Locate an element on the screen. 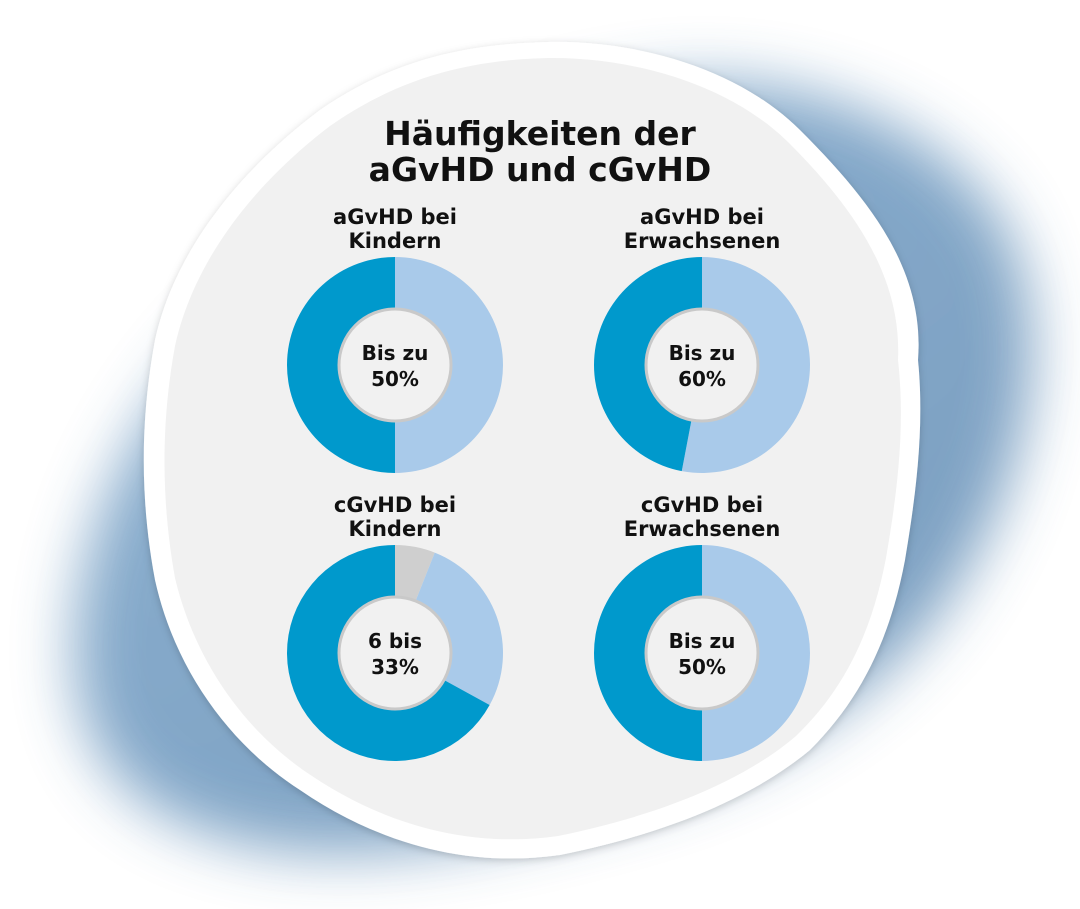  title-line-1: Häufigkeiten der is located at coordinates (540, 133).